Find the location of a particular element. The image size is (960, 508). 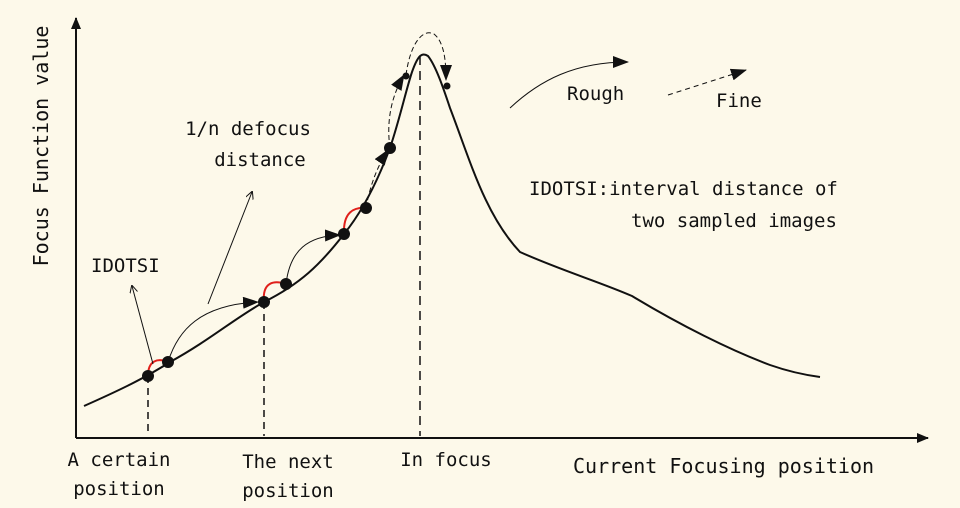

idotsi-definition-1: IDOTSI:interval distance of is located at coordinates (683, 189).